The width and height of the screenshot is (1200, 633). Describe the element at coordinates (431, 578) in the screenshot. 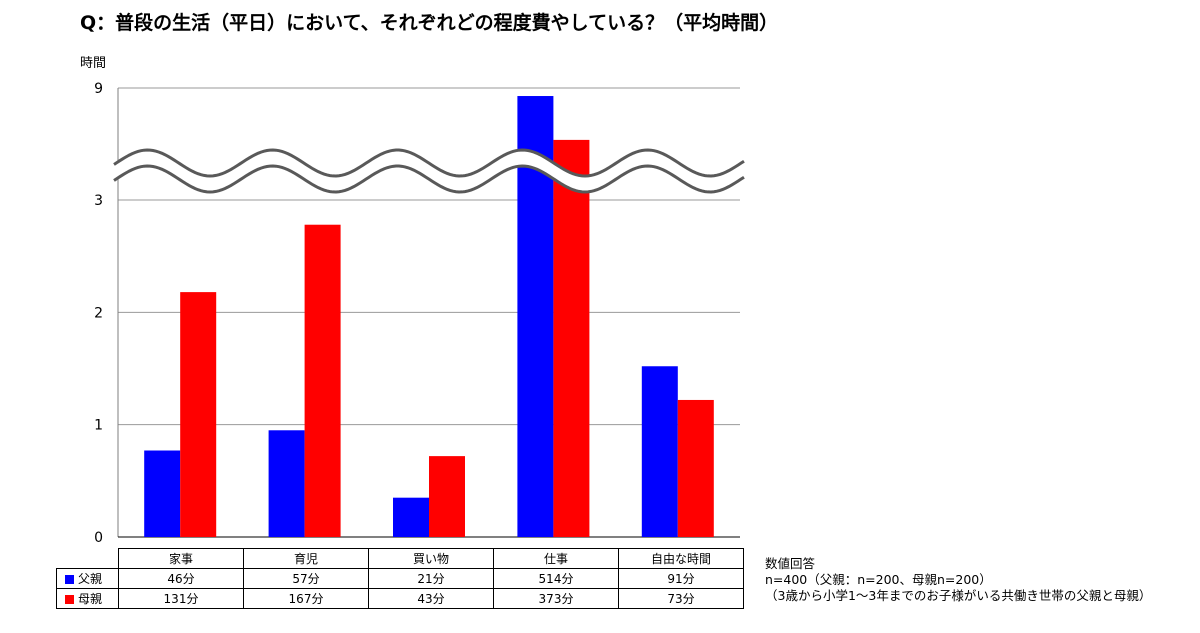

I see `table-cell: 21分` at that location.